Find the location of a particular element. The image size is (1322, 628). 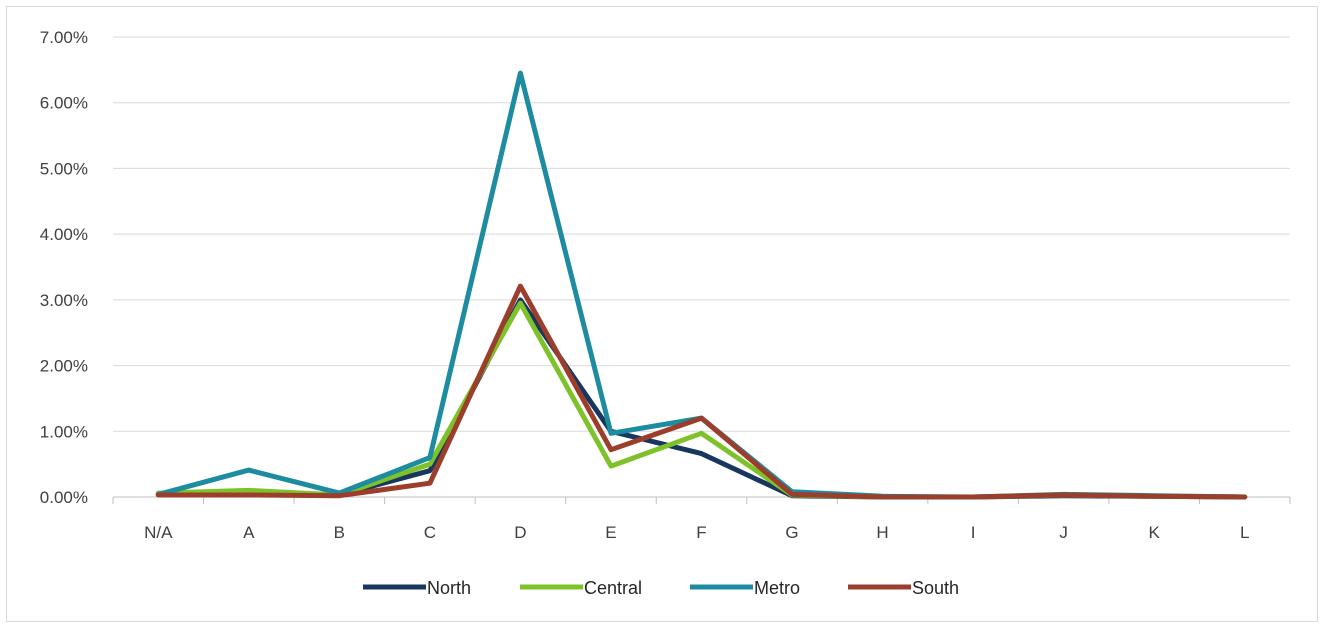

x-tick-label: I is located at coordinates (973, 532).